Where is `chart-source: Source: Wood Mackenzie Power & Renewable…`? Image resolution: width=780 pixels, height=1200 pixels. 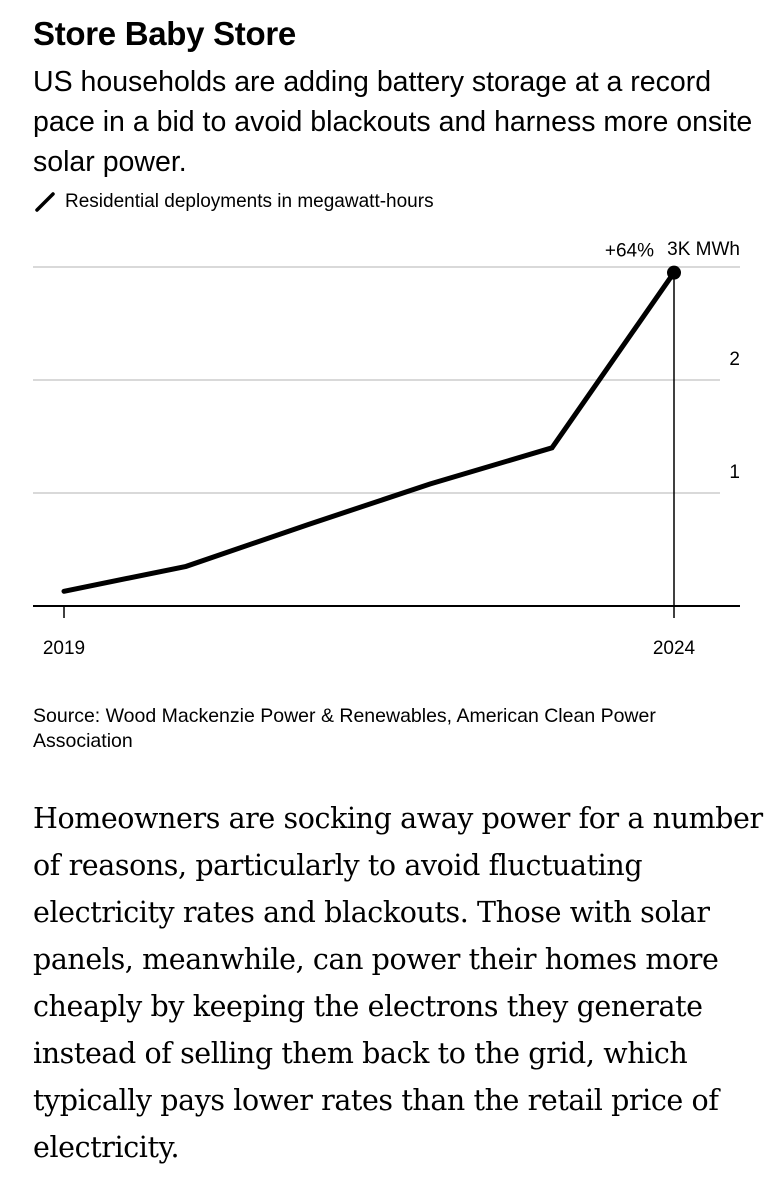
chart-source: Source: Wood Mackenzie Power & Renewable… is located at coordinates (344, 728).